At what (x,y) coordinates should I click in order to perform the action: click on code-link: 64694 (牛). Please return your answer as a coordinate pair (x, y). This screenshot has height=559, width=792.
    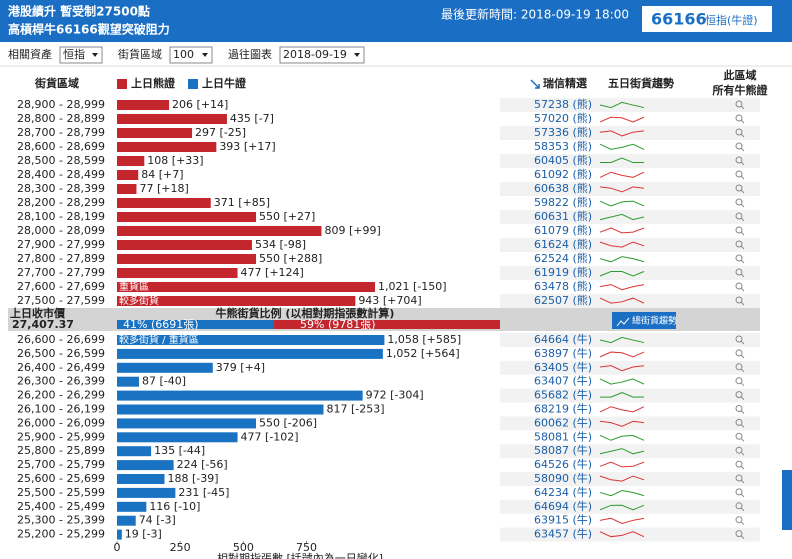
    Looking at the image, I should click on (563, 506).